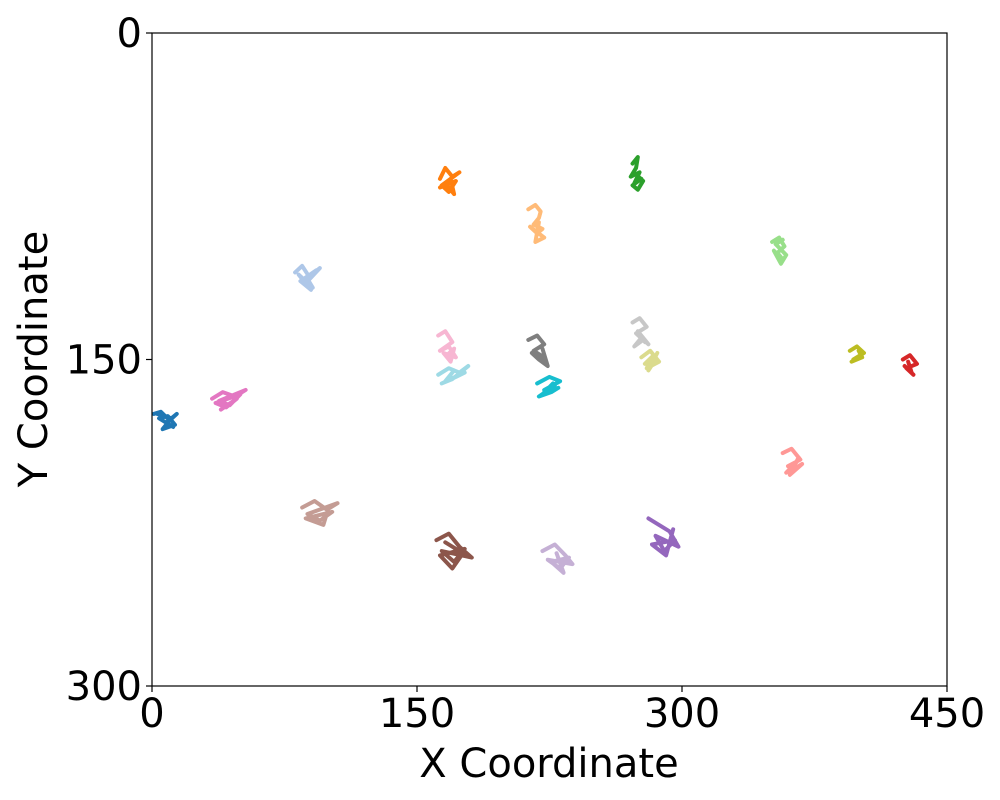 The image size is (1000, 800). Describe the element at coordinates (151, 714) in the screenshot. I see `x-tick-label: 0` at that location.